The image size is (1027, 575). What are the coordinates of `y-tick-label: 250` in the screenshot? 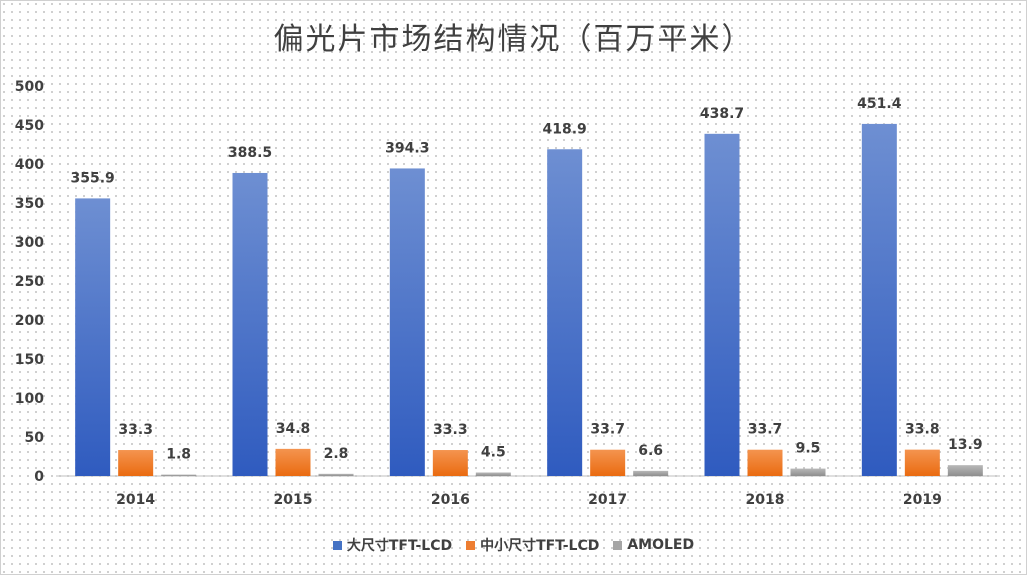 It's located at (29, 282).